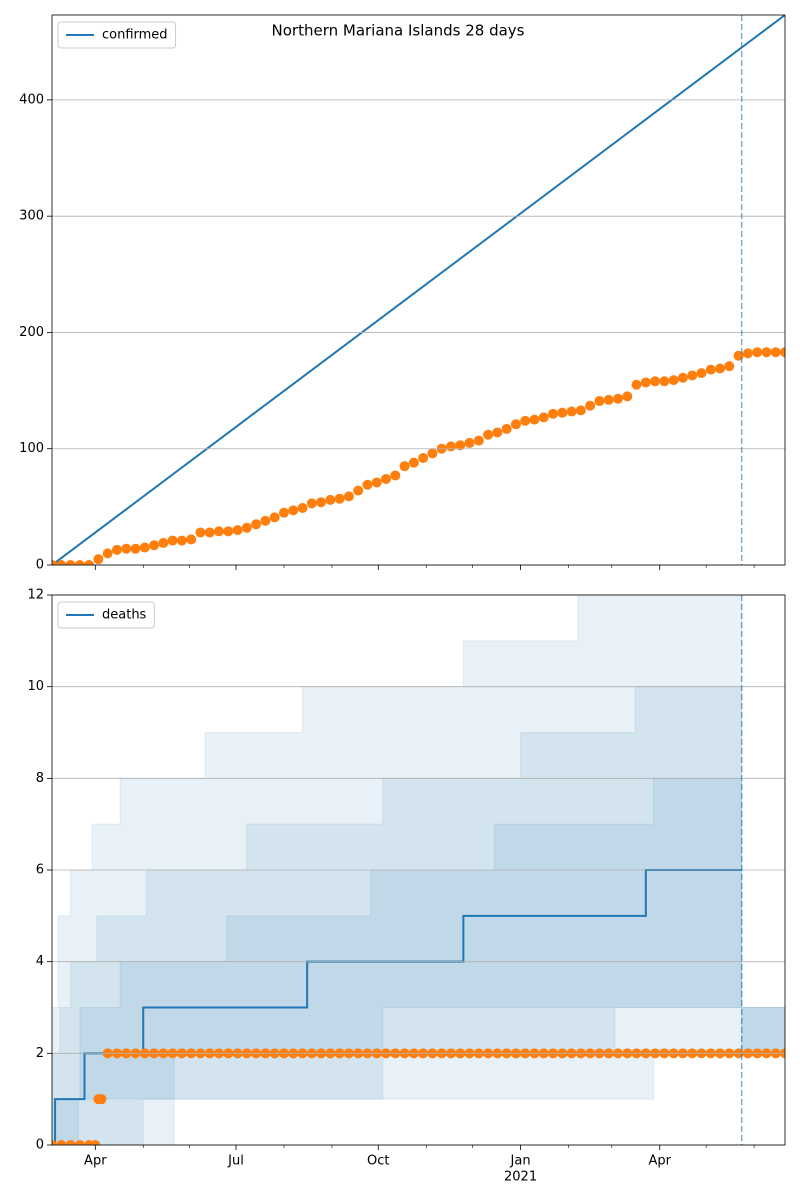  I want to click on x-tick-label: Jan, so click(520, 1161).